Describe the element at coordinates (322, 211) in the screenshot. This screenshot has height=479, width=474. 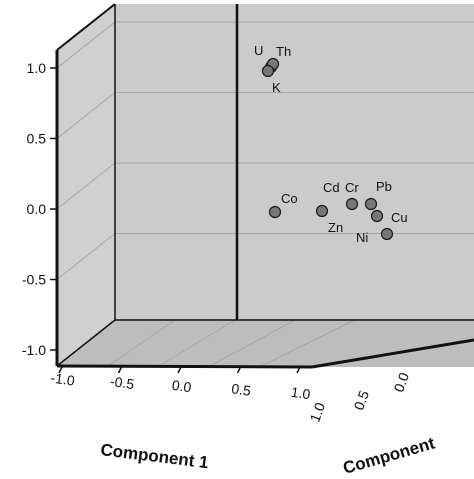
I see `point-zn` at that location.